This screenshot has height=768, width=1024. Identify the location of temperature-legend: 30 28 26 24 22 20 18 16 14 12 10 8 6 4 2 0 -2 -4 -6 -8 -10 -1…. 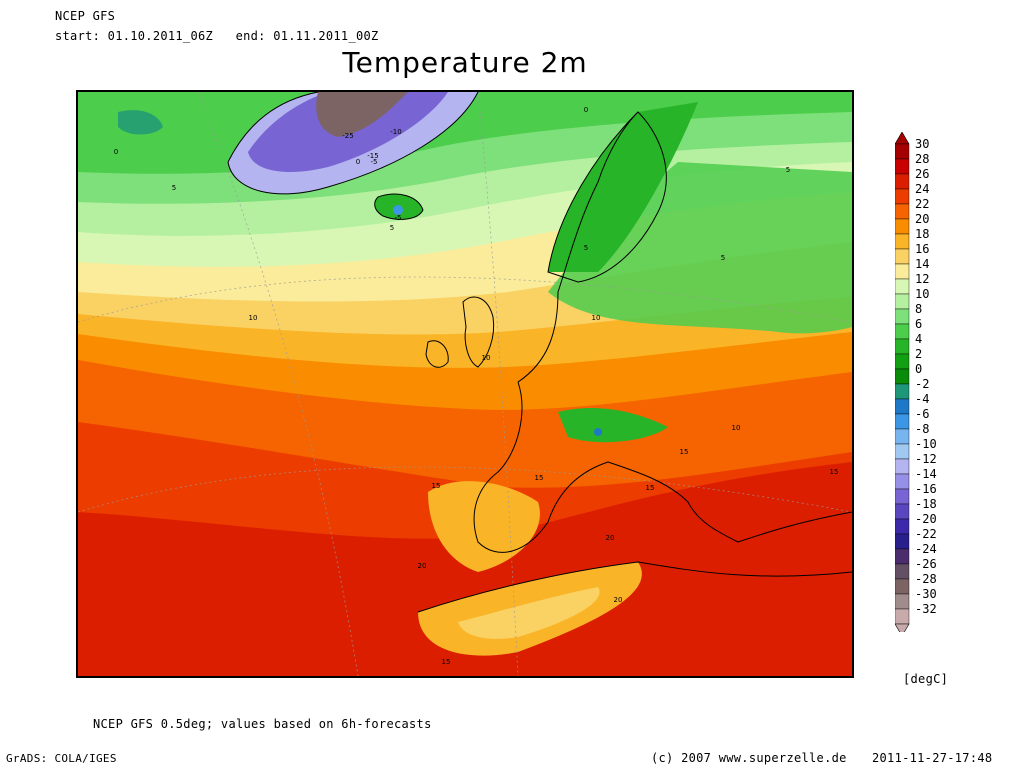
(925, 382).